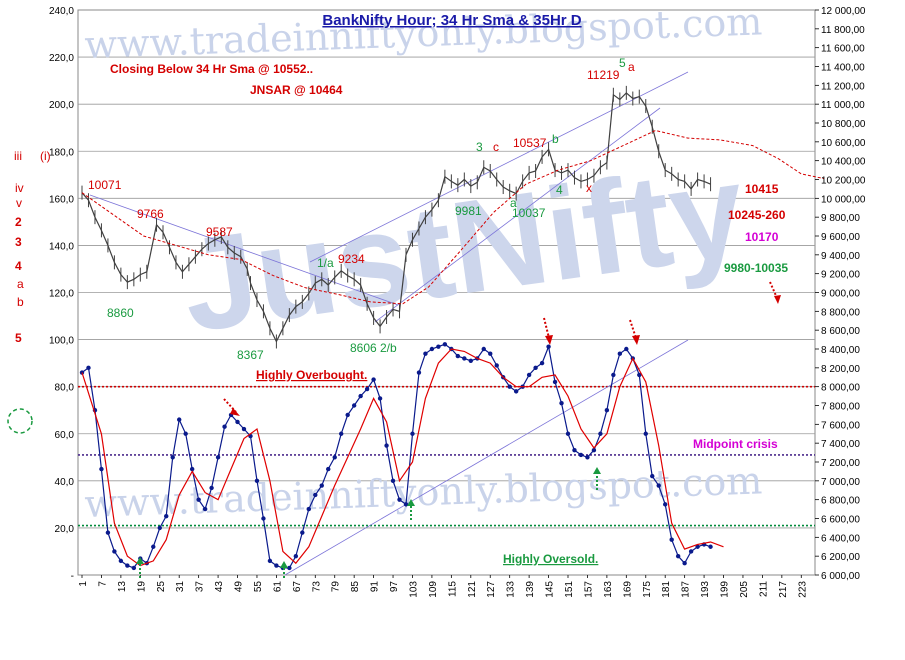 The image size is (905, 660). Describe the element at coordinates (244, 250) in the screenshot. I see `channel-left-down` at that location.